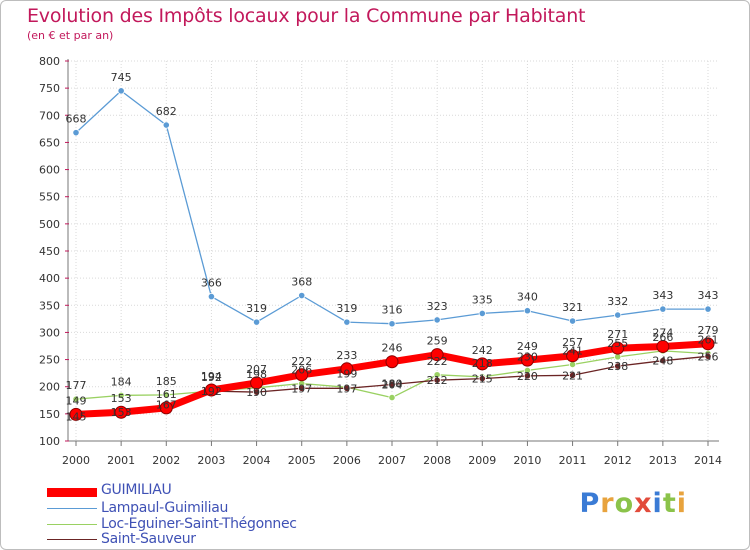  Describe the element at coordinates (708, 330) in the screenshot. I see `data-label-guimiliau: 279` at that location.